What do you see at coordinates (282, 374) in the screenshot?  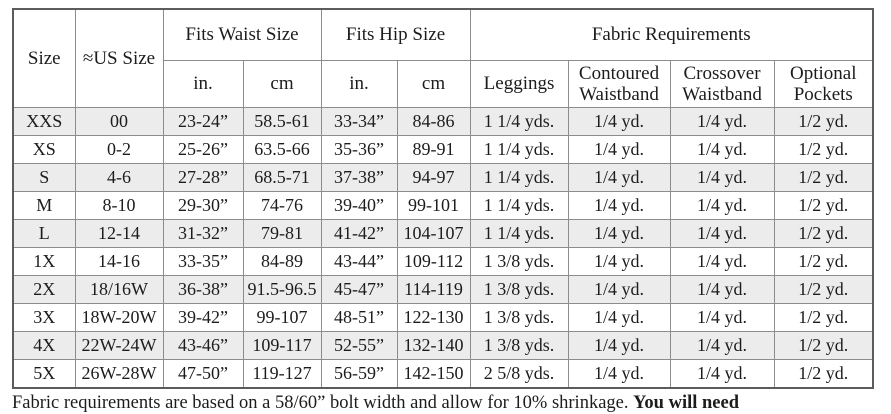 I see `cell-waist-cm: 119-127` at bounding box center [282, 374].